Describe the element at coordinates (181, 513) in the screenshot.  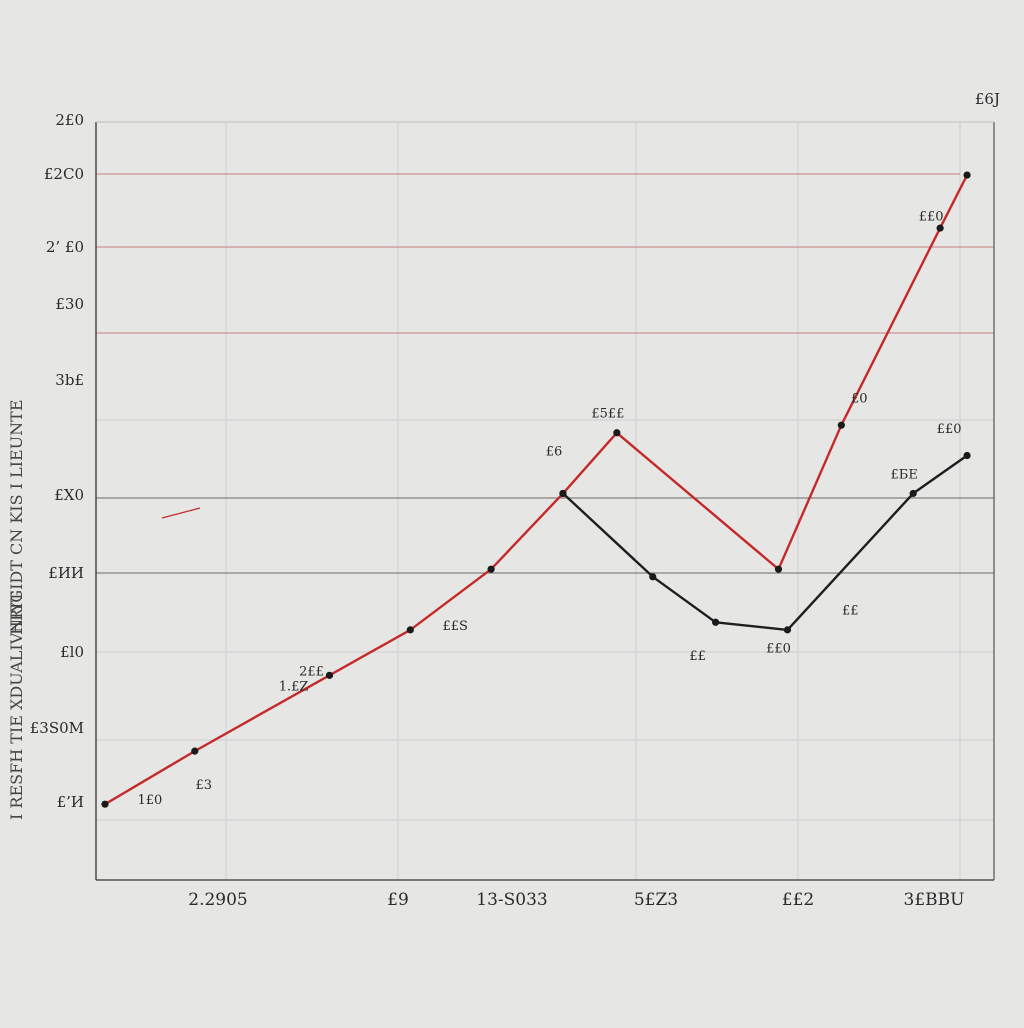
I see `reference-stroke` at that location.